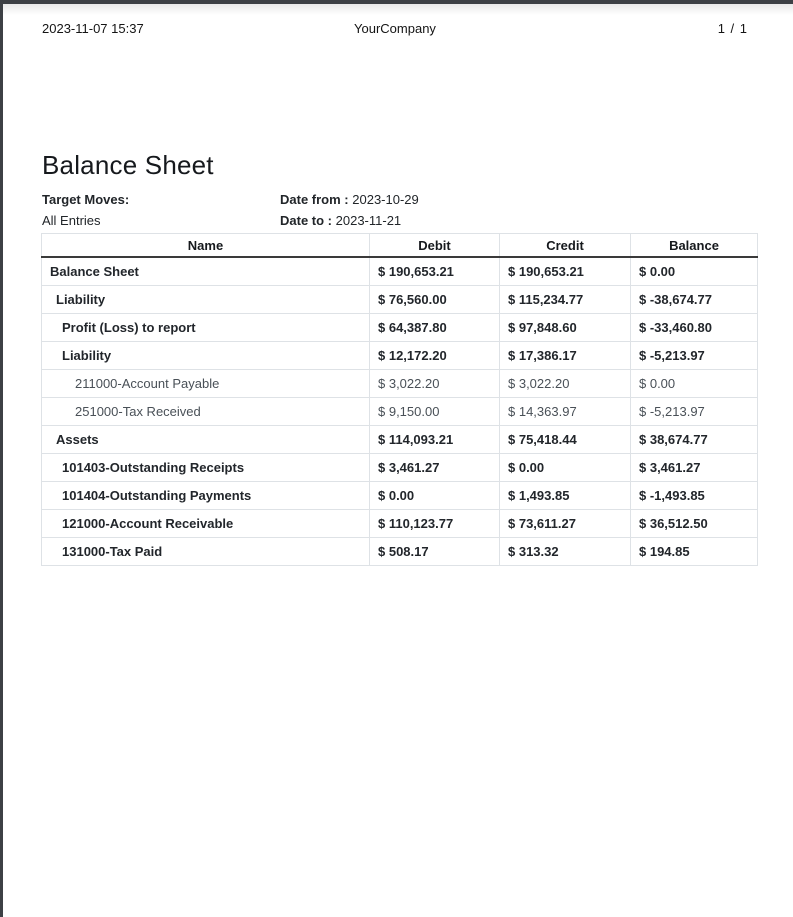 The width and height of the screenshot is (793, 917). I want to click on row-name: 121000-Account Receivable, so click(205, 523).